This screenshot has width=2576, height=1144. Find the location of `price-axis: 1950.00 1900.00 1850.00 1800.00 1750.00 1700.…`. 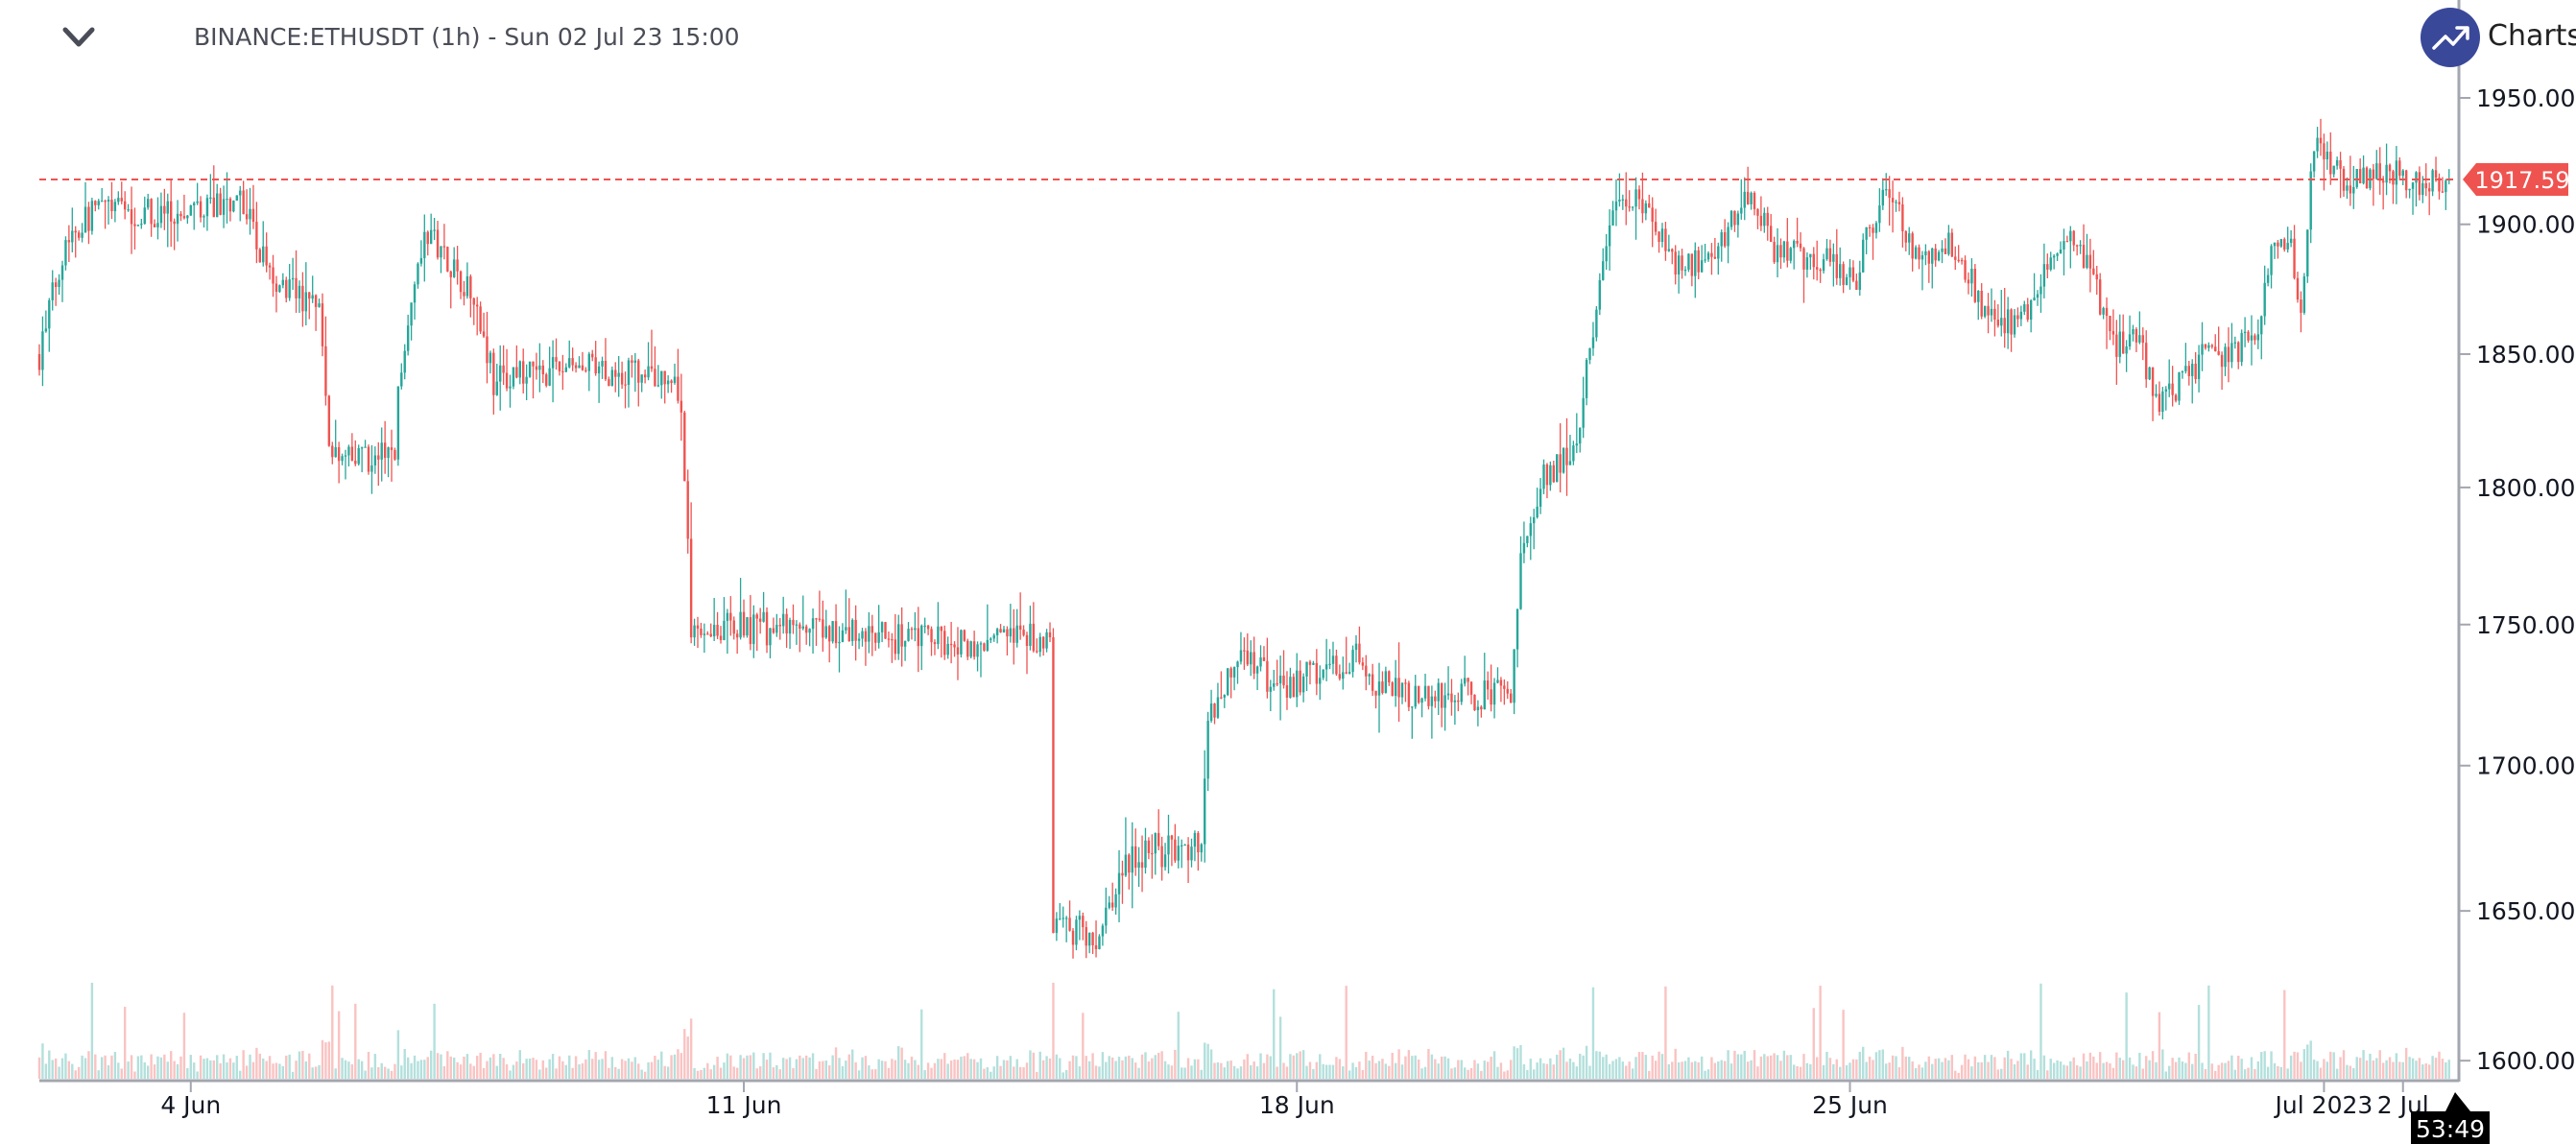

price-axis: 1950.00 1900.00 1850.00 1800.00 1750.00 1700.… is located at coordinates (2517, 579).